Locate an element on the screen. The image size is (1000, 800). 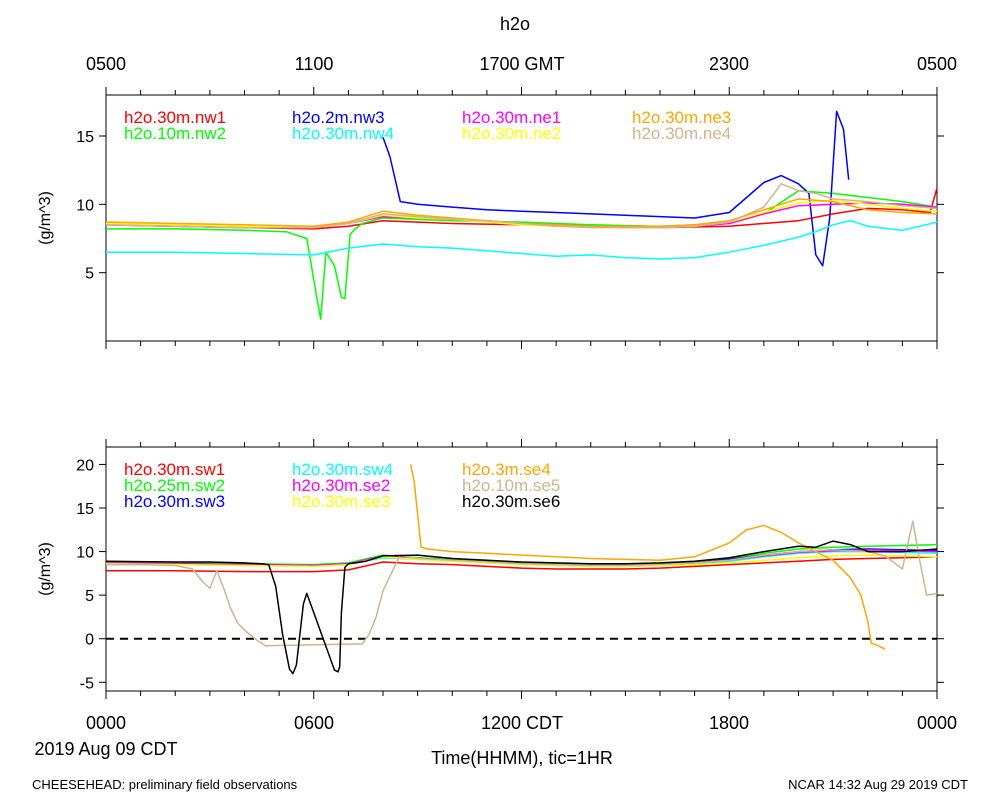
upper-ylabel: (g/m^3) is located at coordinates (45, 218).